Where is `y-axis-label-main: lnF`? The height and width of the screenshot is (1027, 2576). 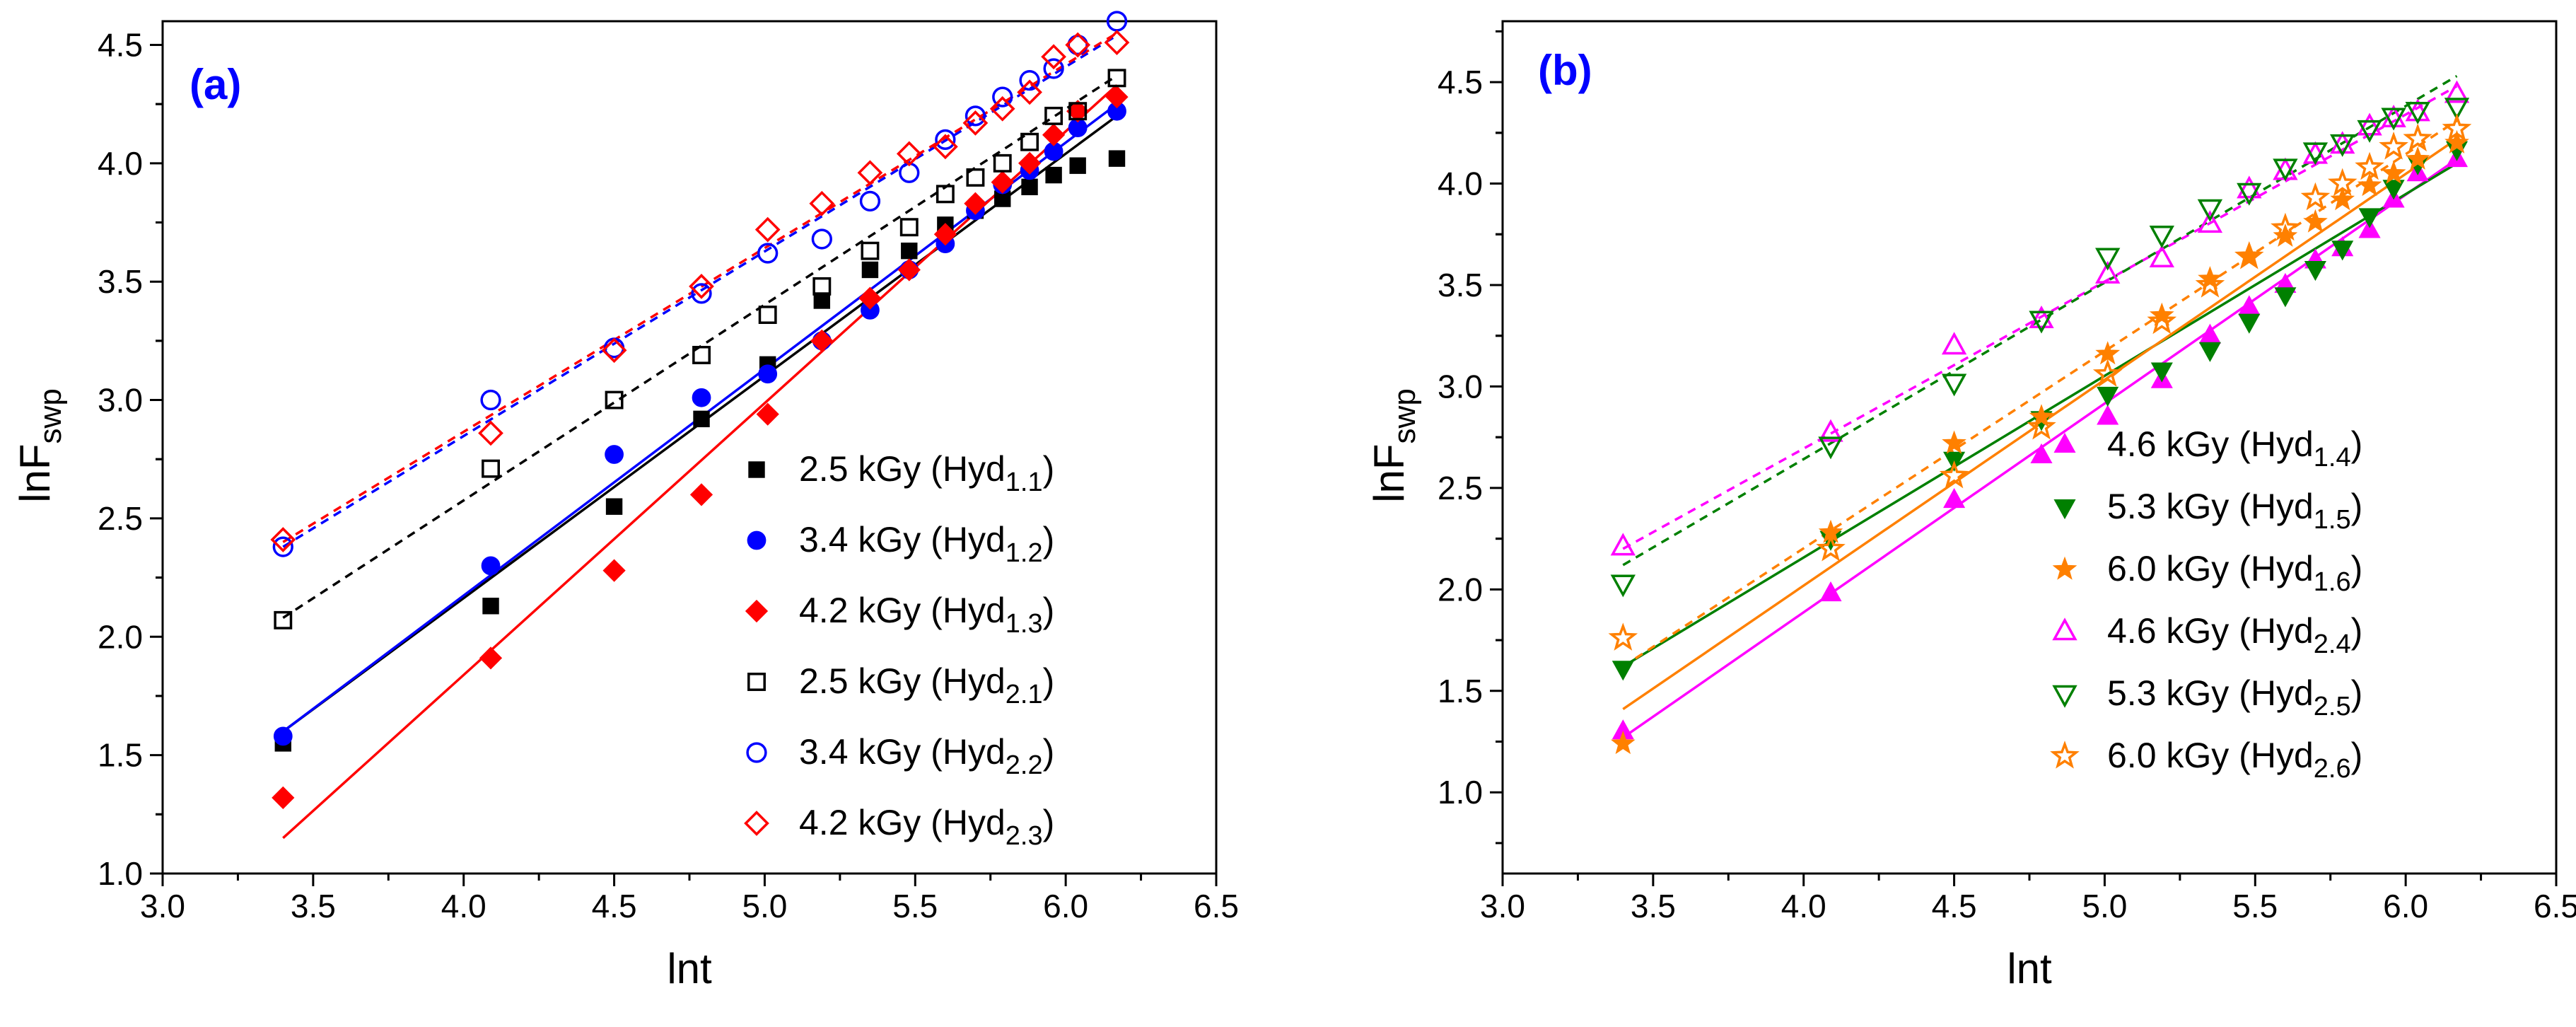
y-axis-label-main: lnF is located at coordinates (1389, 472).